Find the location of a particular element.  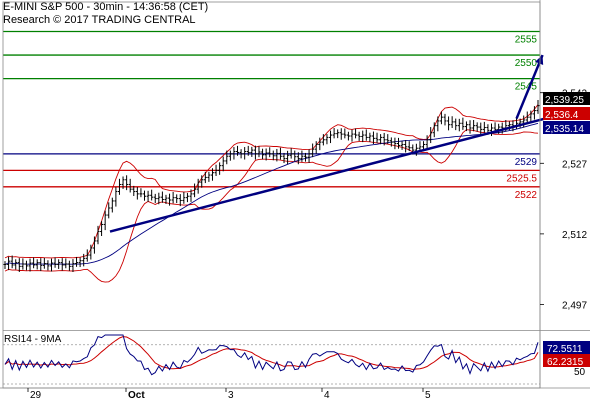

rsi-tag: 62.2315 is located at coordinates (566, 361).